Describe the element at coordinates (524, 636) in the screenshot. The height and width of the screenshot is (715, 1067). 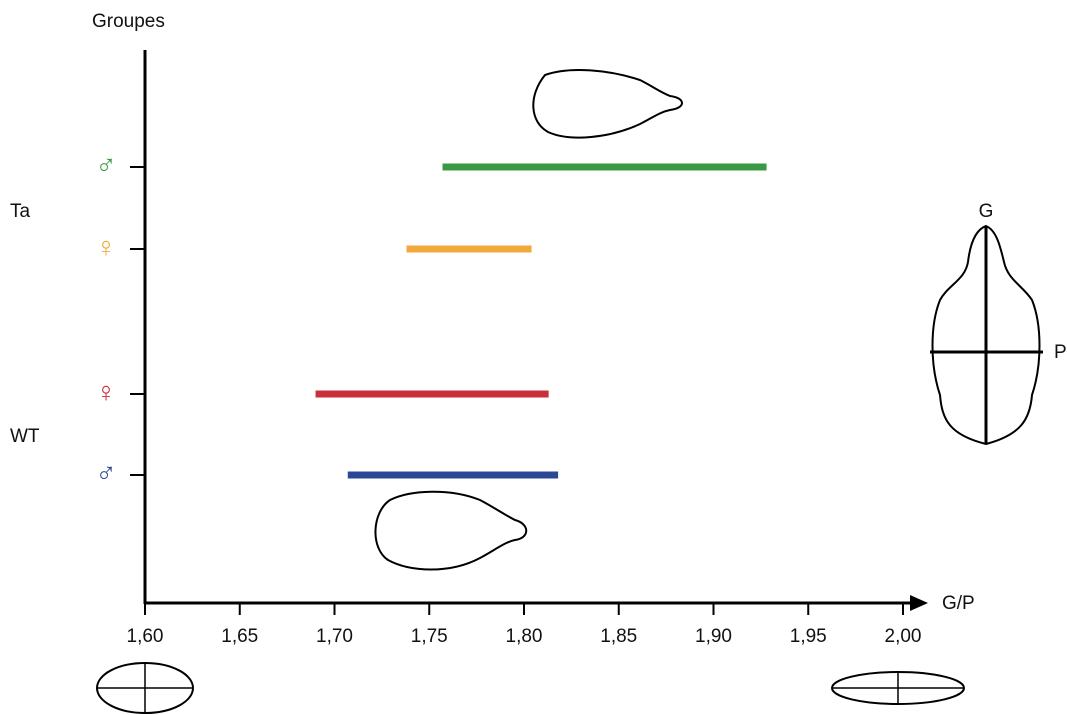
I see `x-tick-label: 1,80` at that location.